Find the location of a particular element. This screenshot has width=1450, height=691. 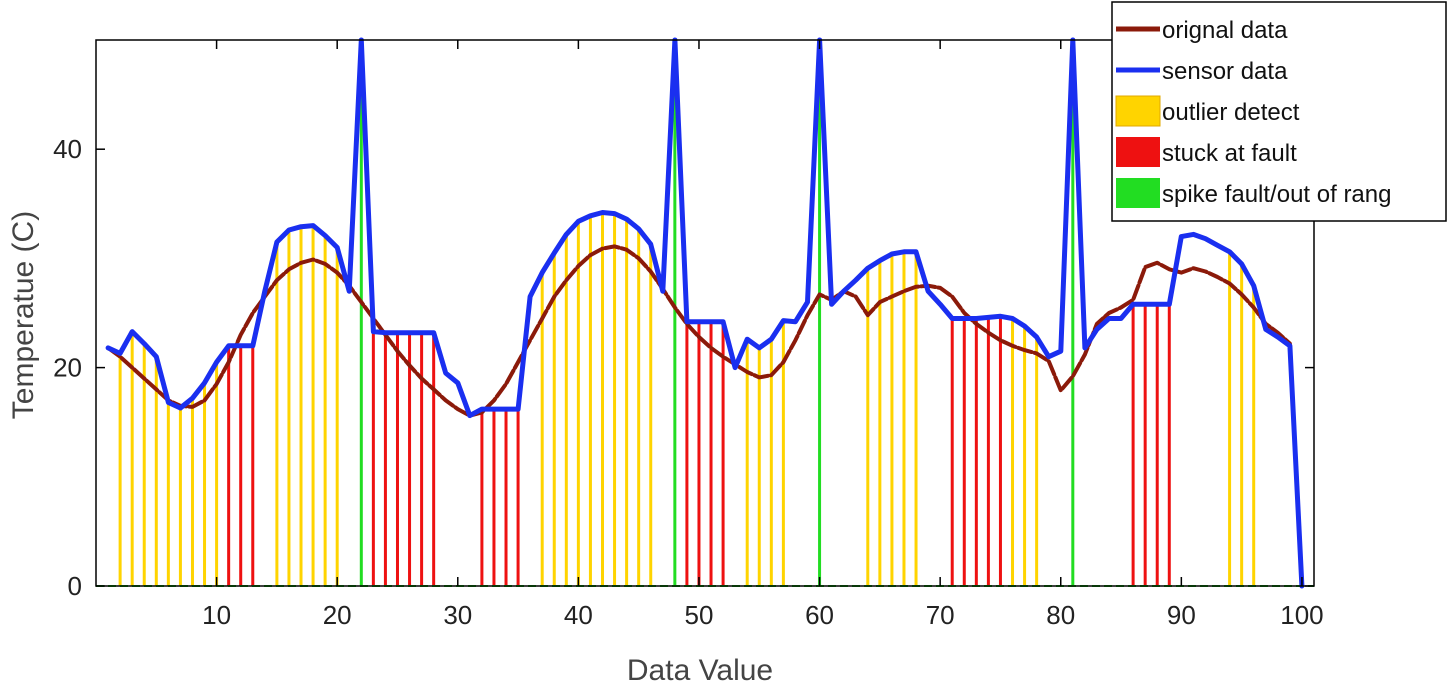

legend-swatch-spike is located at coordinates (1138, 193).